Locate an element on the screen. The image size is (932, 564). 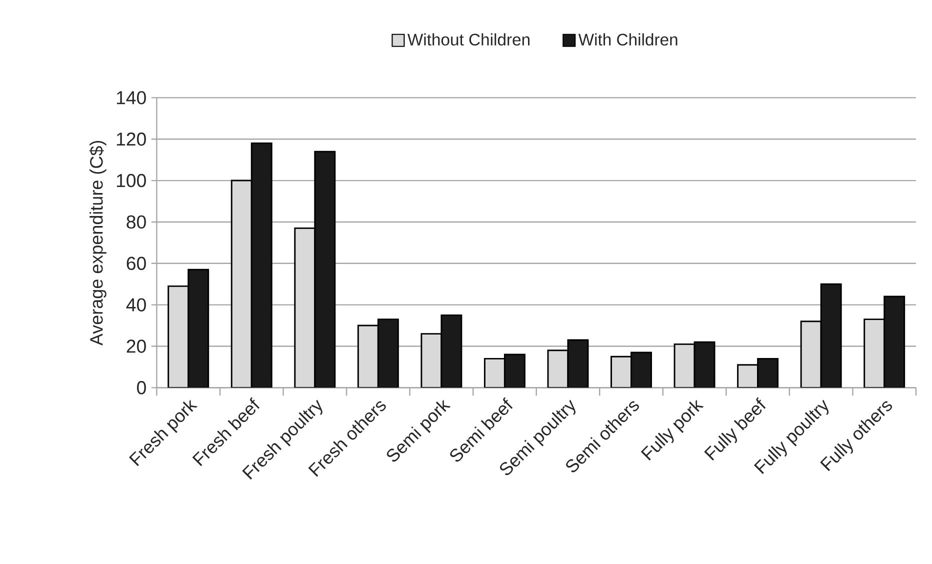
y-axis-title: Average expenditure (C$) is located at coordinates (97, 243).